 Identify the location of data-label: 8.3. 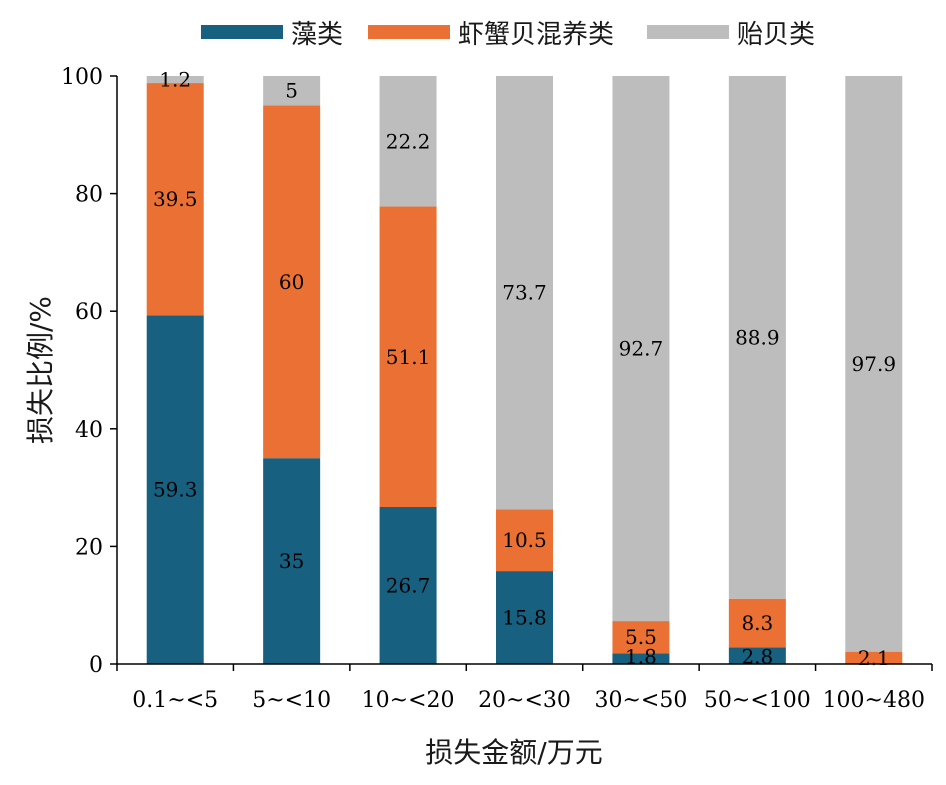
(757, 623).